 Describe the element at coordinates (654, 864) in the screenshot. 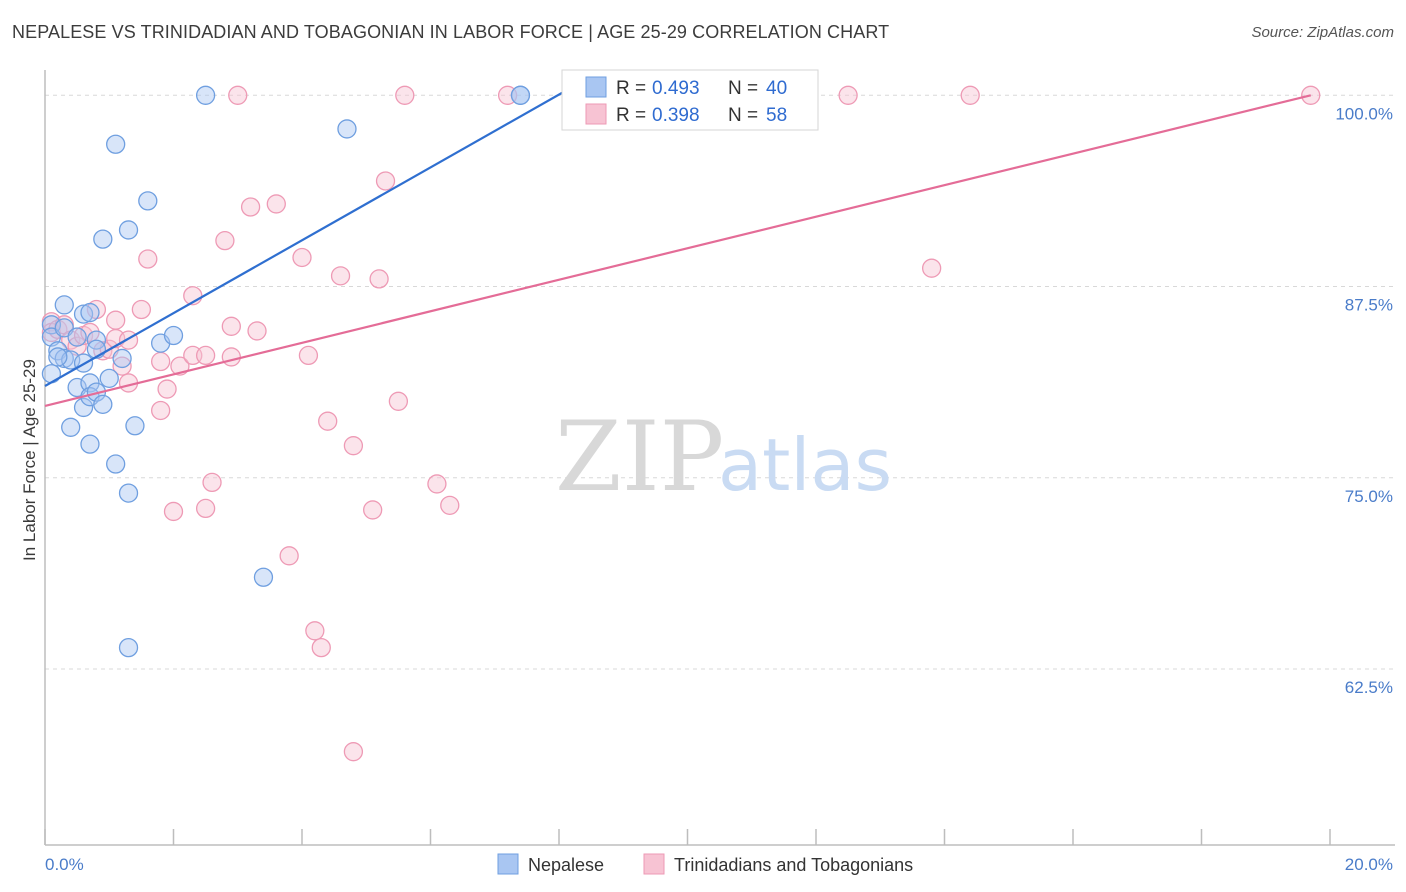

I see `series-legend-swatch-trinidadian` at that location.